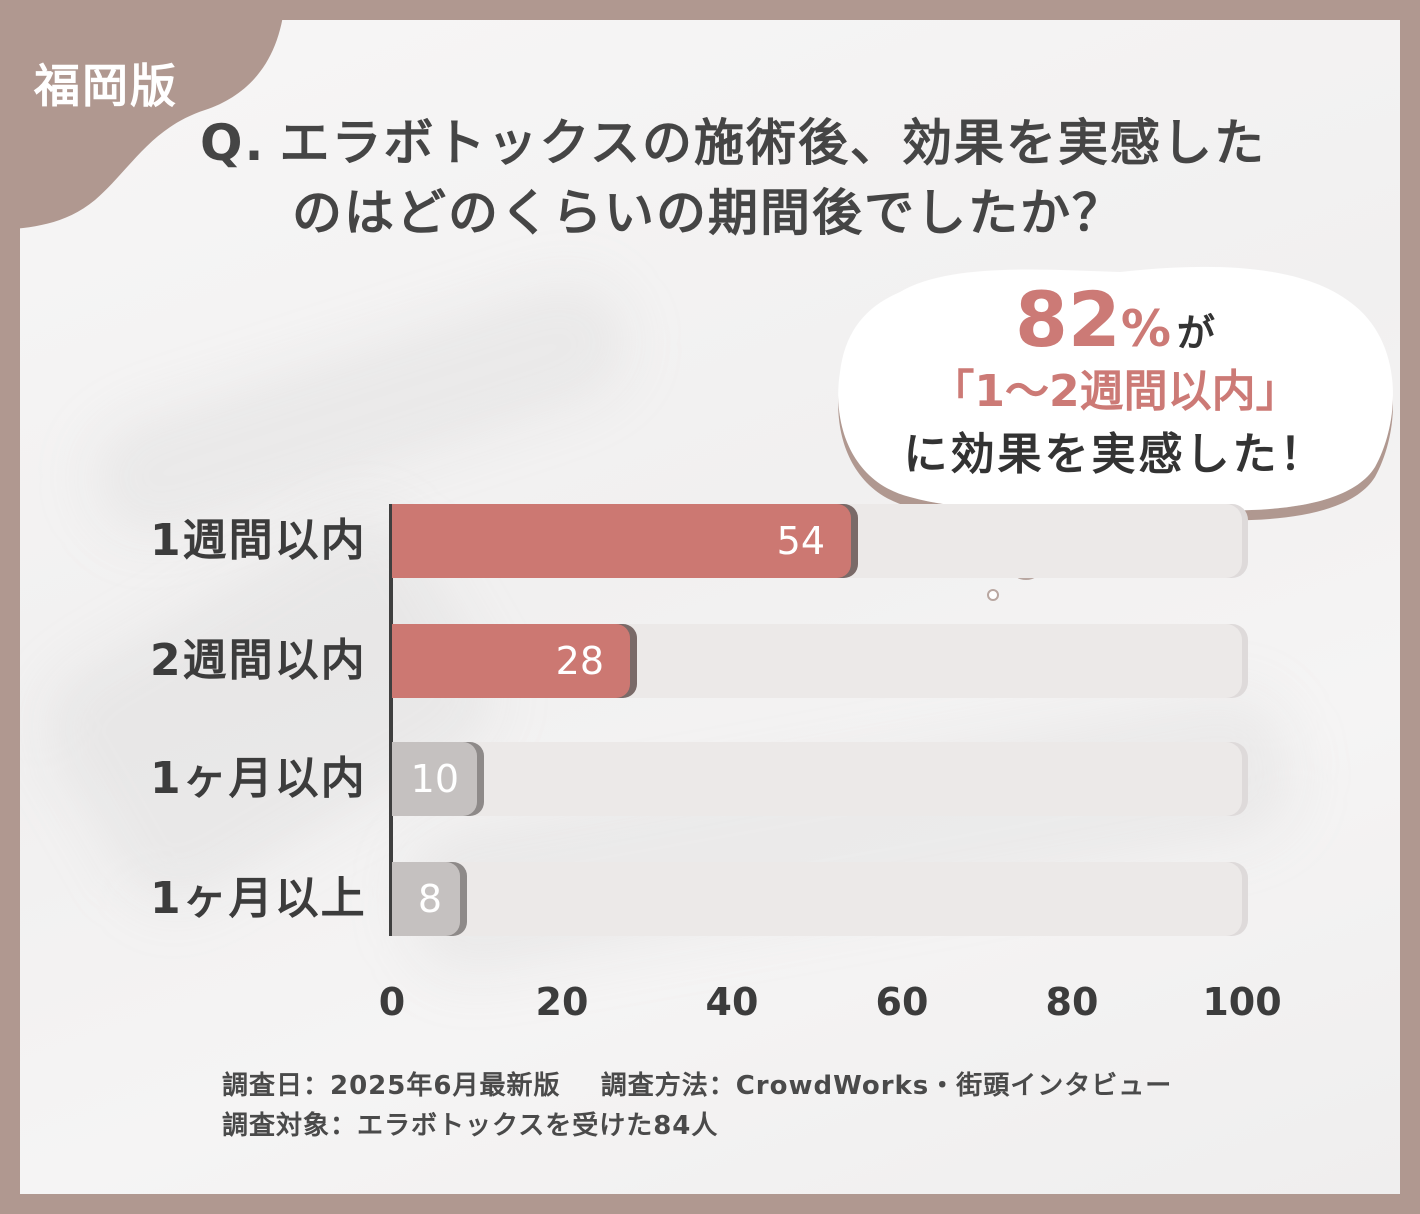 The height and width of the screenshot is (1214, 1420). I want to click on callout-bubble: 82% が 「1〜2週間以内」 に効果を実感した！, so click(1115, 432).